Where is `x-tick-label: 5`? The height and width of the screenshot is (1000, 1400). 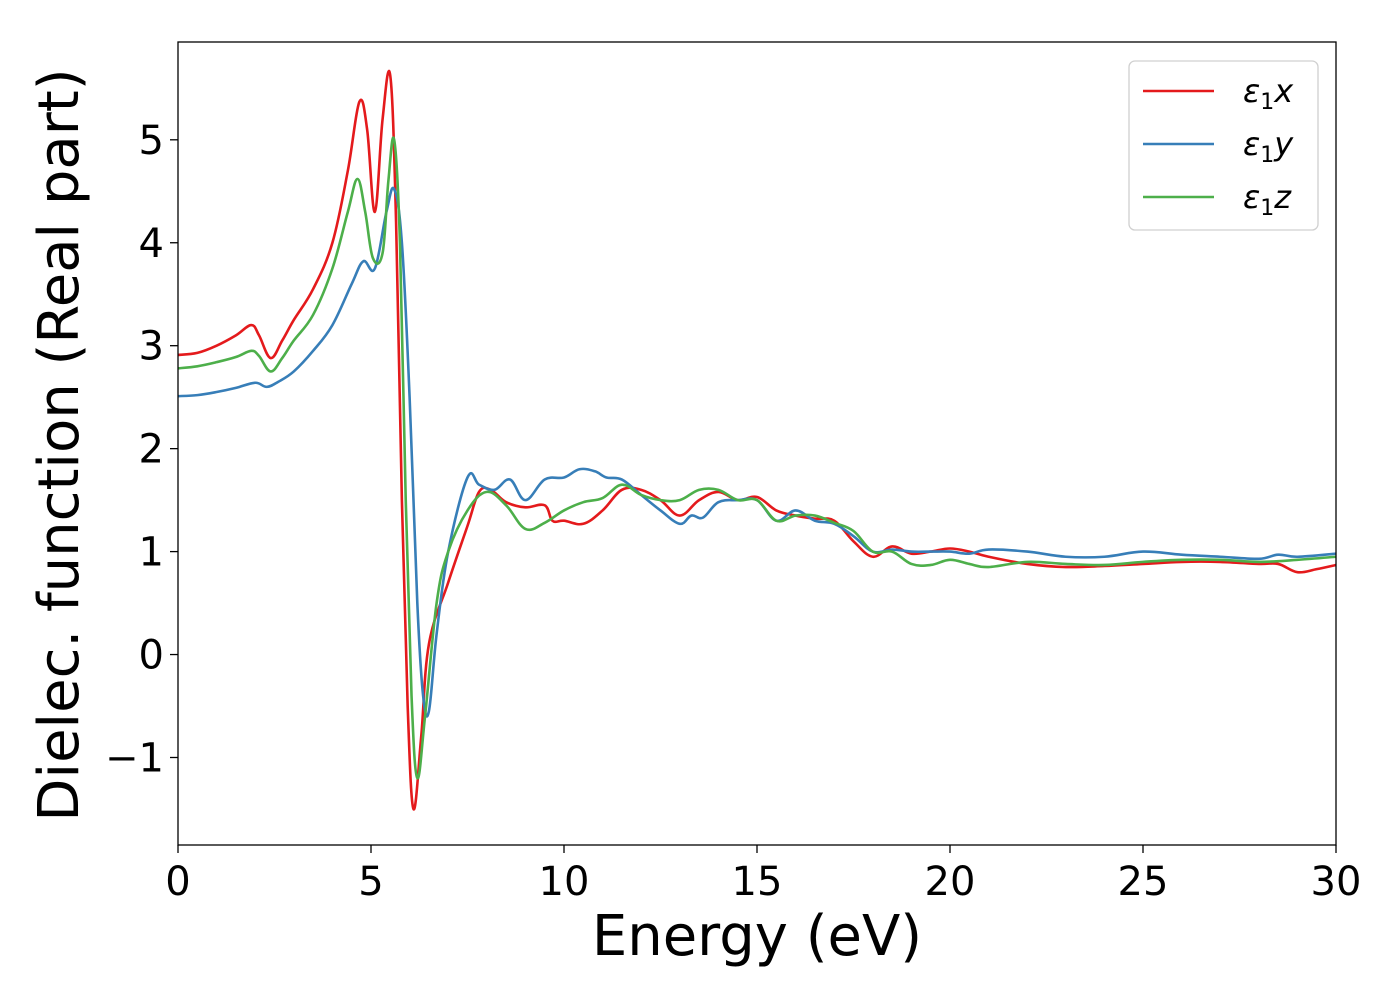
x-tick-label: 5 is located at coordinates (370, 882).